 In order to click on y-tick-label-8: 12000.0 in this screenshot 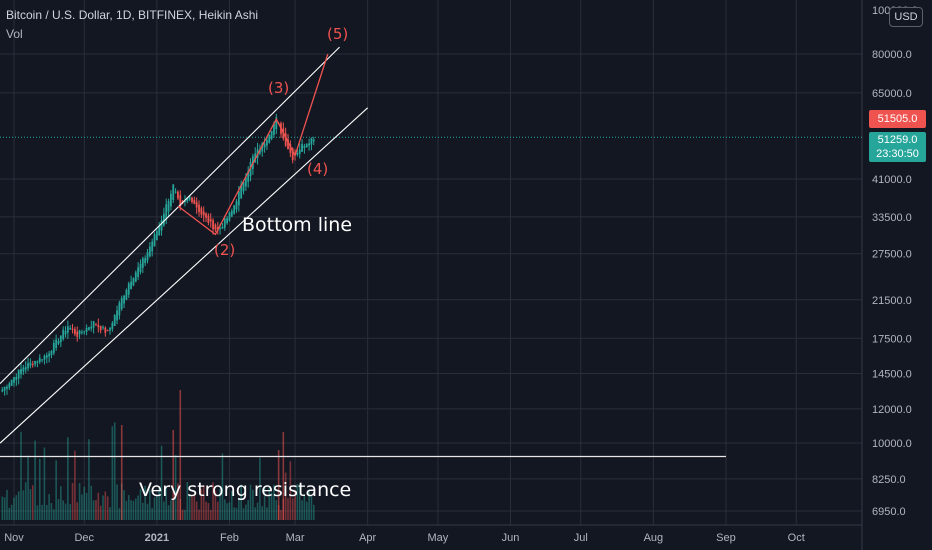, I will do `click(892, 410)`.